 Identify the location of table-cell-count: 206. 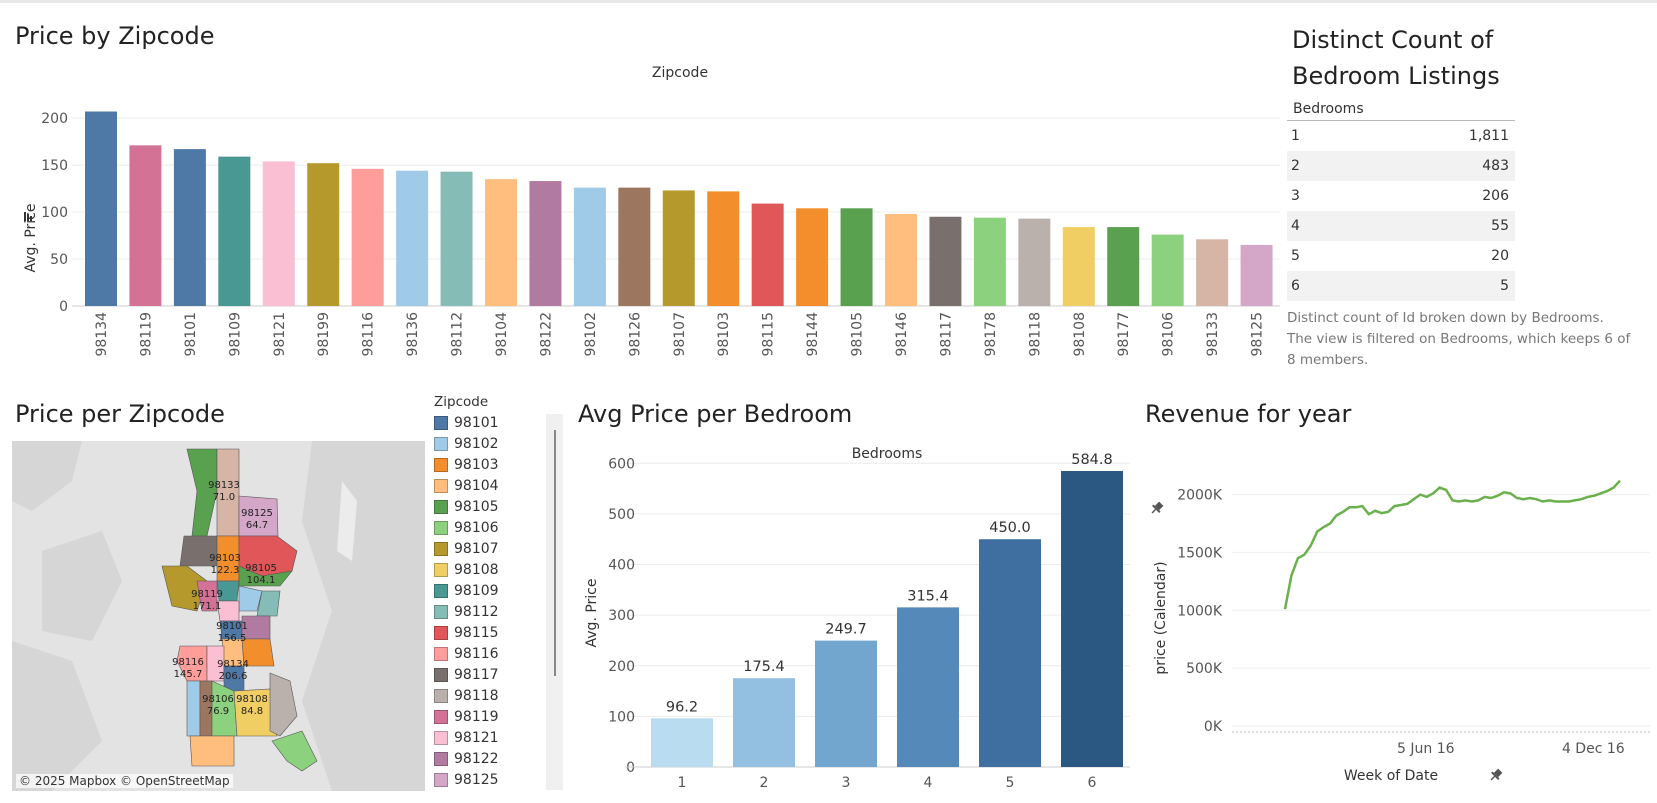
(1495, 196).